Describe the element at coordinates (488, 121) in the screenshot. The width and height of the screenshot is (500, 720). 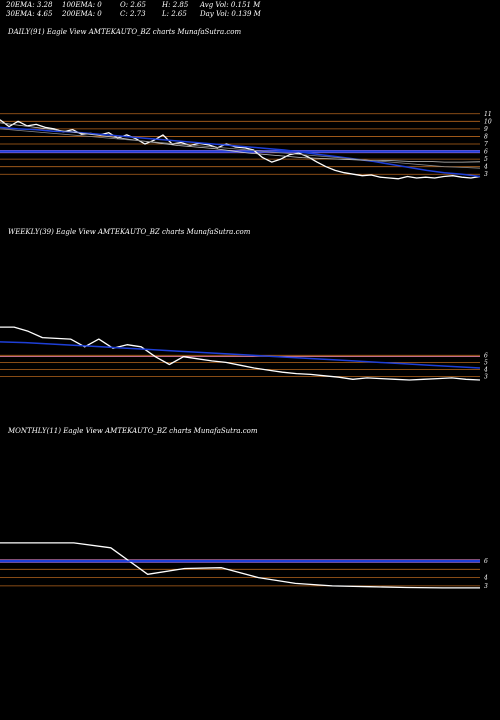
I see `daily-ytick-label: 10` at that location.